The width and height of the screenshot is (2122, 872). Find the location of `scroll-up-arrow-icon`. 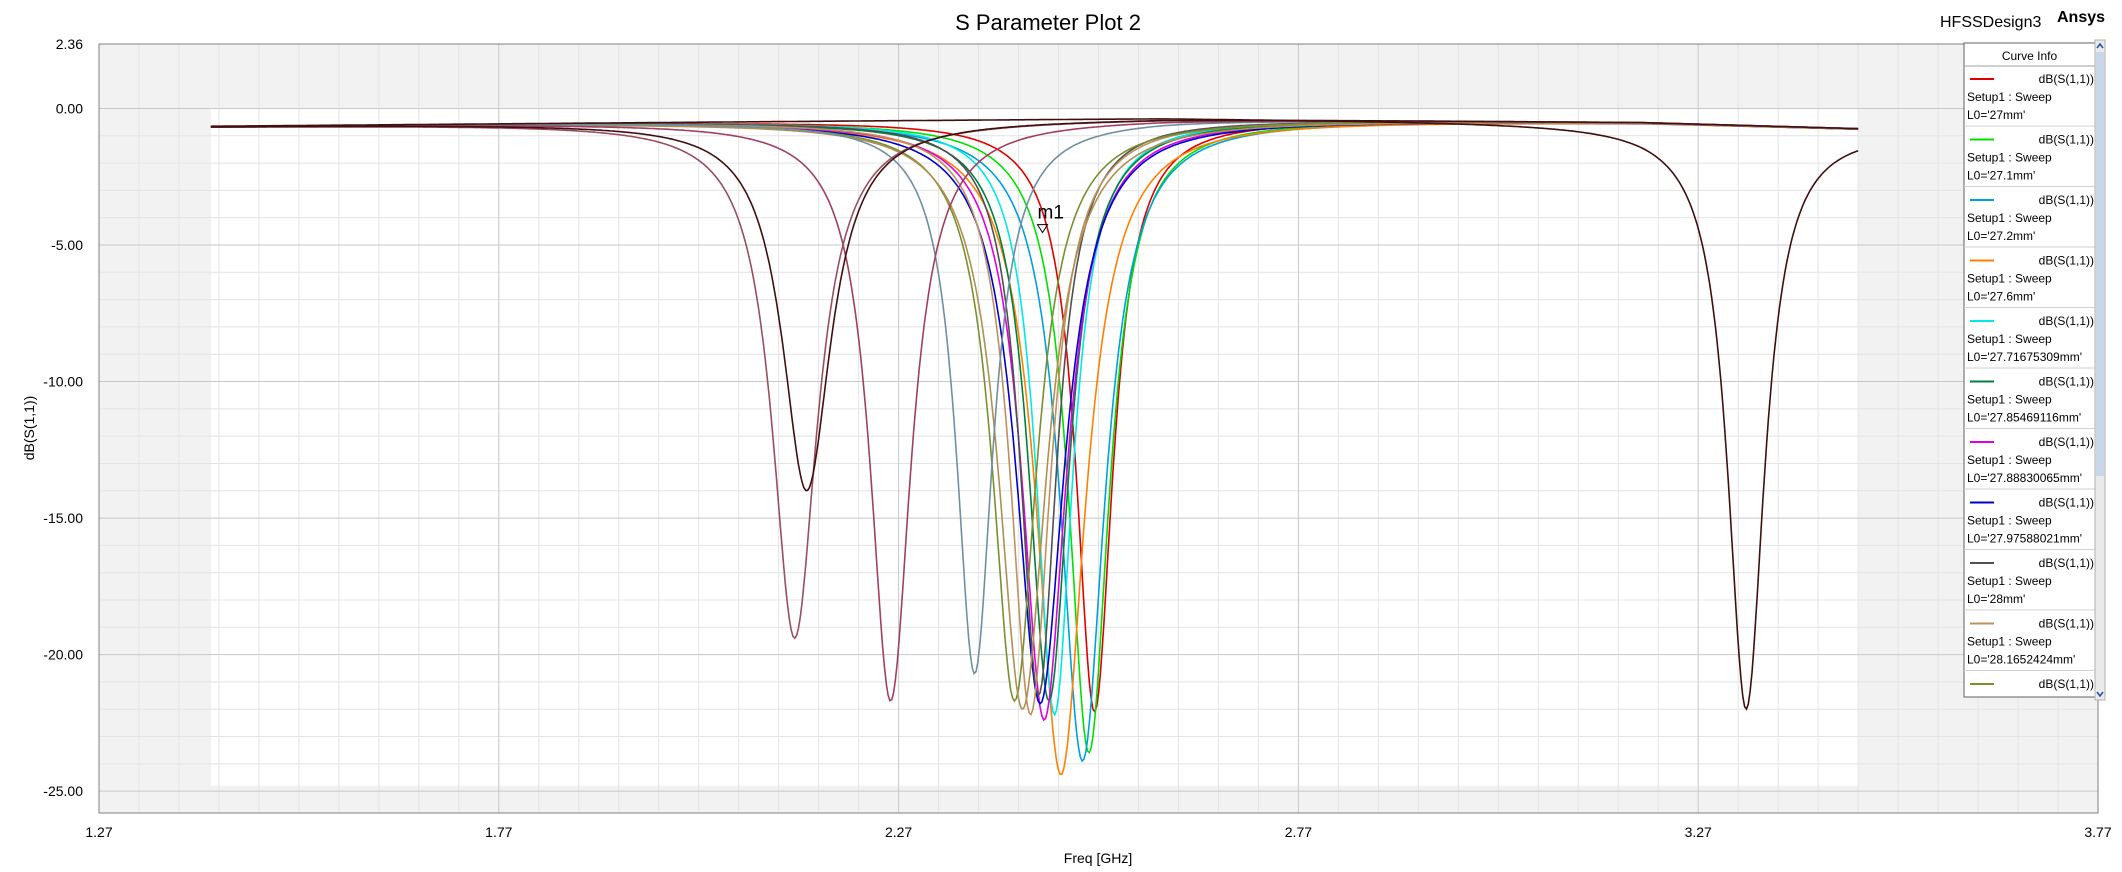

scroll-up-arrow-icon is located at coordinates (2100, 45).